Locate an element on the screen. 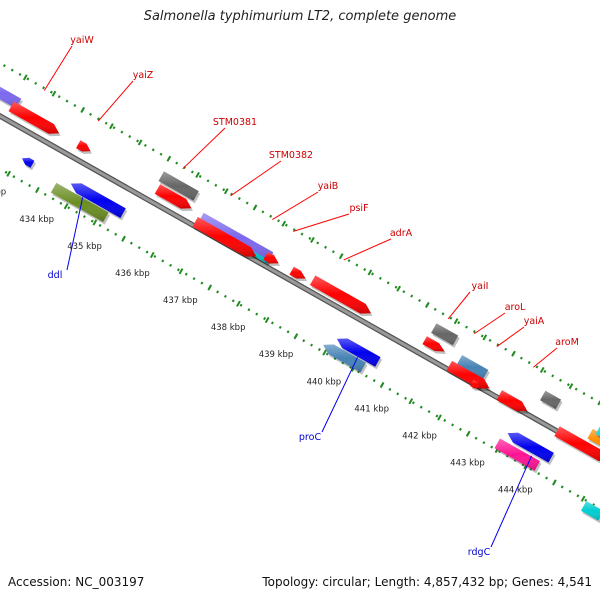  gene-yaiA-shine is located at coordinates (475, 384).